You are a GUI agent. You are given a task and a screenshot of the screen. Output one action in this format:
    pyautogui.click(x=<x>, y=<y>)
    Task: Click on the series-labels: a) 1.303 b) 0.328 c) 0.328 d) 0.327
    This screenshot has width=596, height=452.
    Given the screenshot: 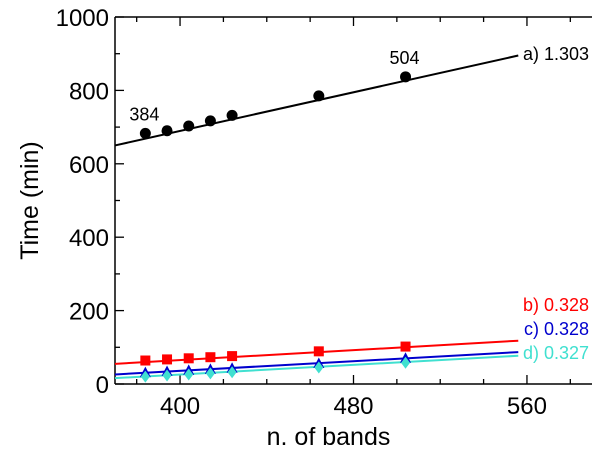 What is the action you would take?
    pyautogui.click(x=556, y=203)
    